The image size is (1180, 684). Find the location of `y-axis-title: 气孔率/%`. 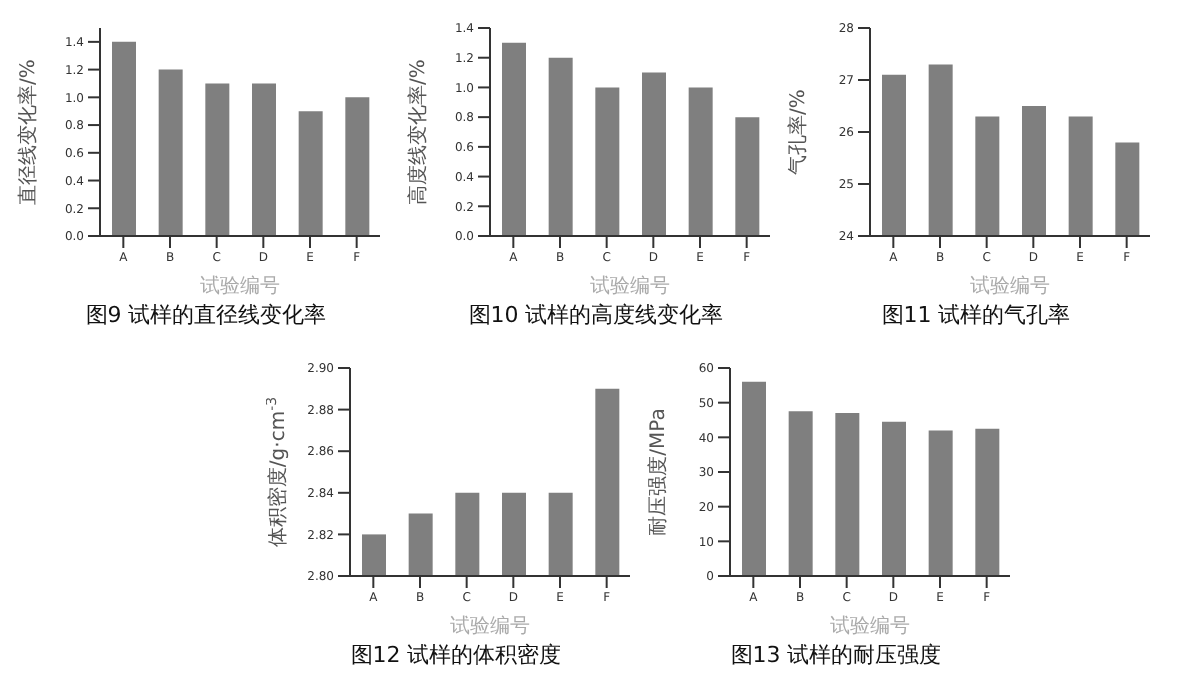

y-axis-title: 气孔率/% is located at coordinates (798, 132).